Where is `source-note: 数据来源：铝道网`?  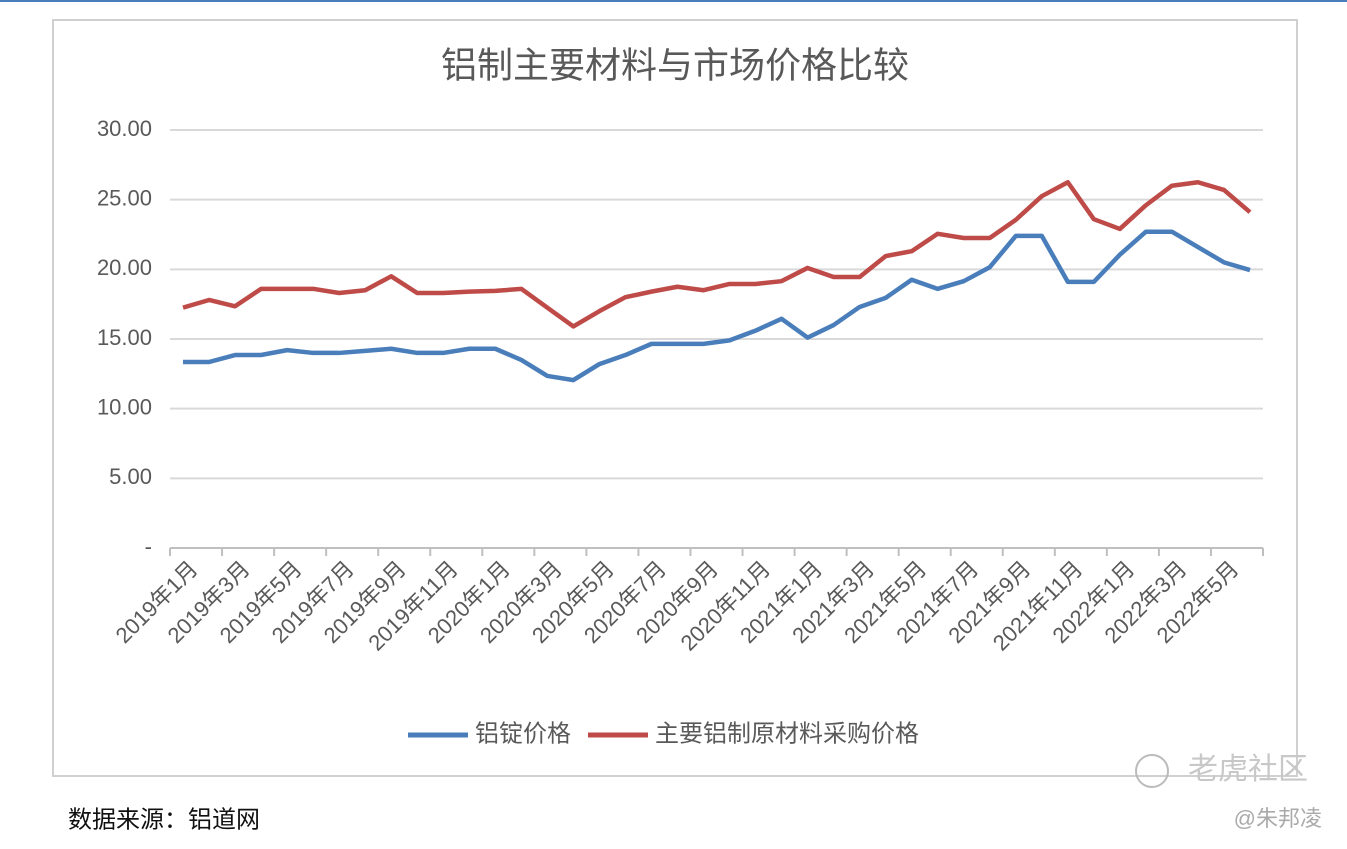 source-note: 数据来源：铝道网 is located at coordinates (164, 819).